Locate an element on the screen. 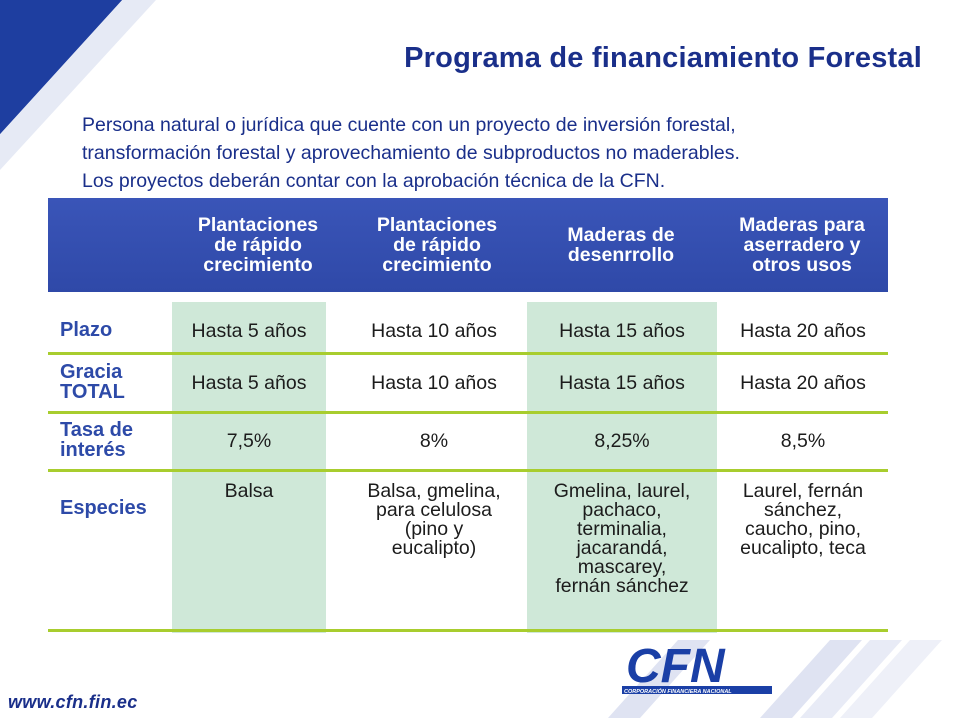 Image resolution: width=960 pixels, height=720 pixels. table-header is located at coordinates (468, 245).